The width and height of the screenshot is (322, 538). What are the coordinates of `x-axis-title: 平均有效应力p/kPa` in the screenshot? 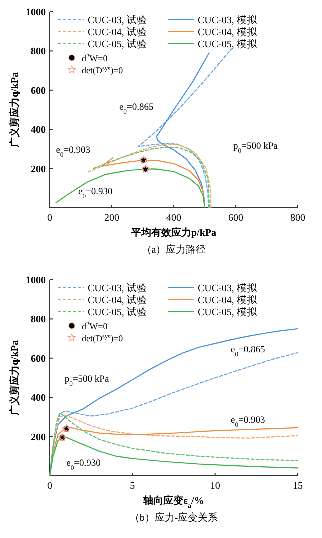 It's located at (173, 233).